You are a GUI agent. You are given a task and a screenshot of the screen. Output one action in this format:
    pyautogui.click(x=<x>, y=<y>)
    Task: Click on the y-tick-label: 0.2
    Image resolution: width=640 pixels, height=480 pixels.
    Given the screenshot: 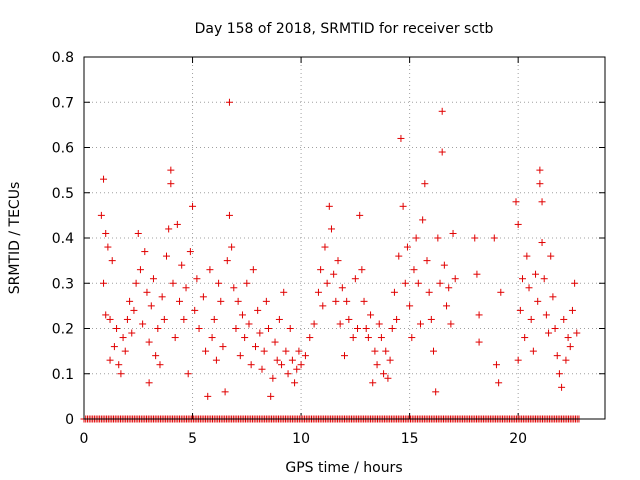 What is the action you would take?
    pyautogui.click(x=63, y=330)
    